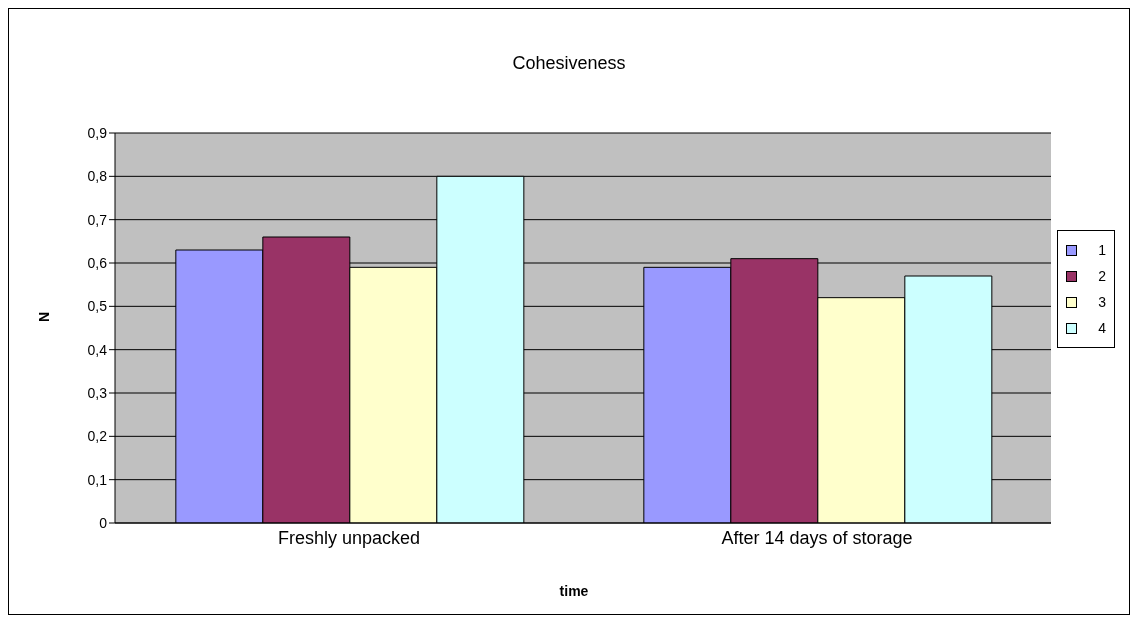 The width and height of the screenshot is (1147, 630). Describe the element at coordinates (97, 262) in the screenshot. I see `y-tick-label: 0,6` at that location.